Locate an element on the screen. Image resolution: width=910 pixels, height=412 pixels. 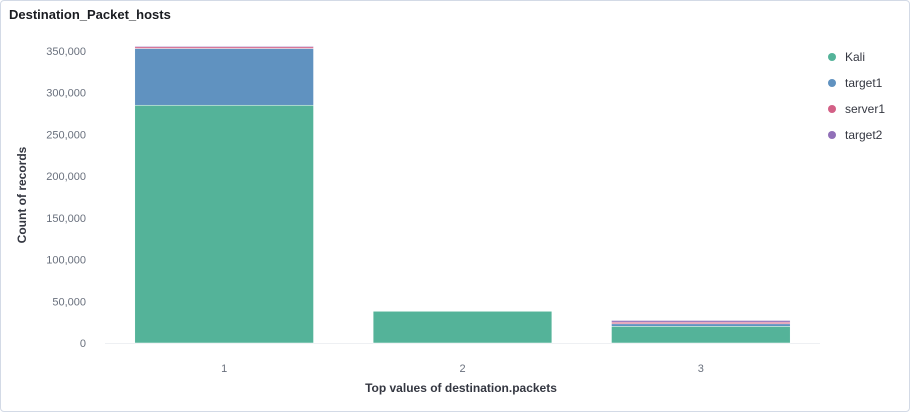
y-tick-label: 150,000 is located at coordinates (66, 219).